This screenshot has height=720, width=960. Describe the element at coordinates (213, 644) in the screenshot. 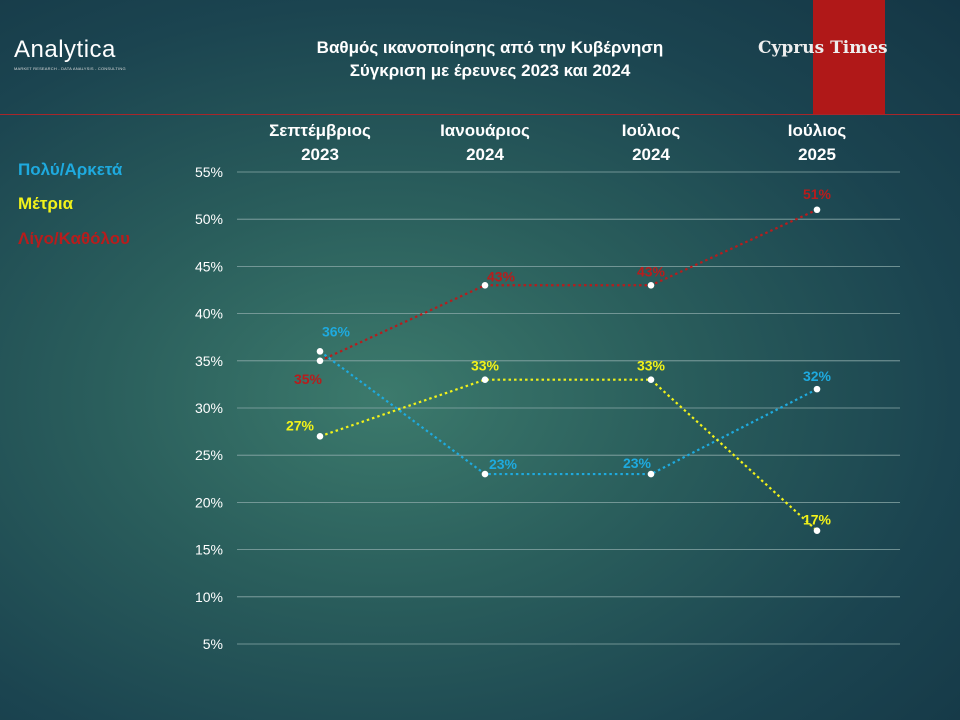

I see `y-tick-label: 5%` at that location.